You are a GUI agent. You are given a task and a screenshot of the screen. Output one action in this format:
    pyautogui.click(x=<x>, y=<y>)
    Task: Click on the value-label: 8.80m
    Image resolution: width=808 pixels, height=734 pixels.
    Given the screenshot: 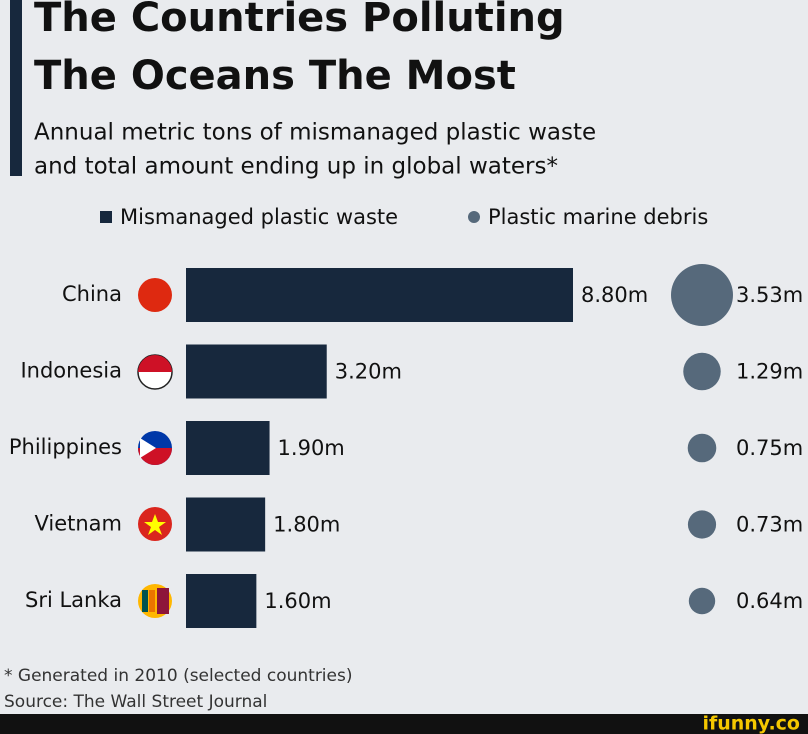 What is the action you would take?
    pyautogui.click(x=614, y=295)
    